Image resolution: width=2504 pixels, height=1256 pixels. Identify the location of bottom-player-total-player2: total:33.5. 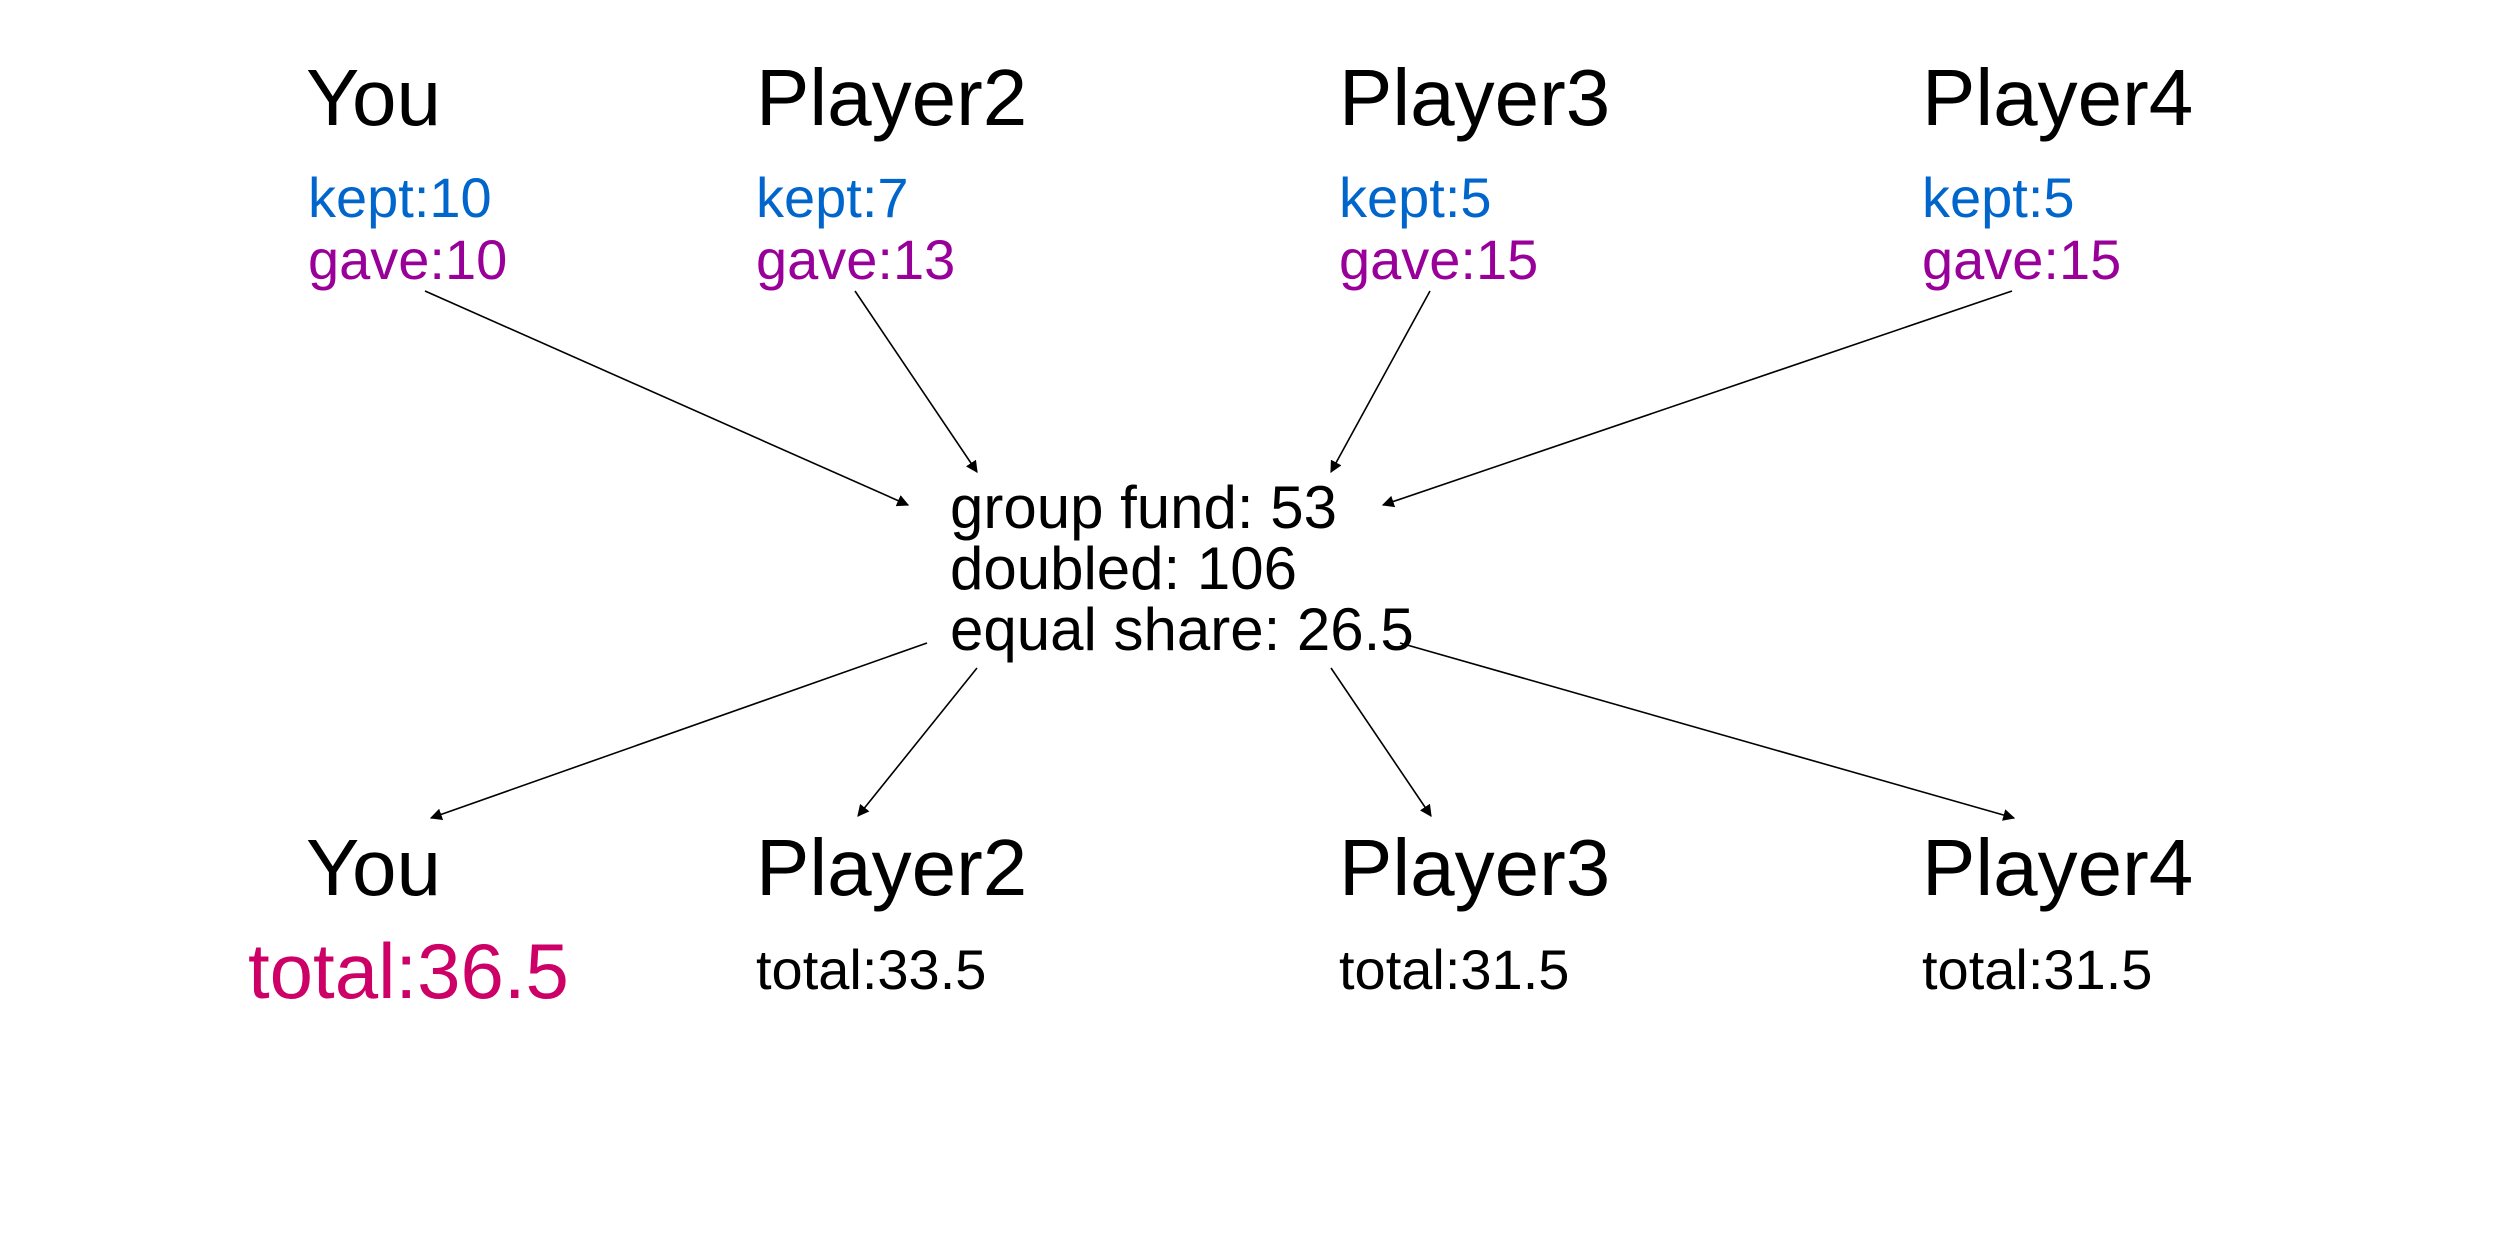
(871, 969).